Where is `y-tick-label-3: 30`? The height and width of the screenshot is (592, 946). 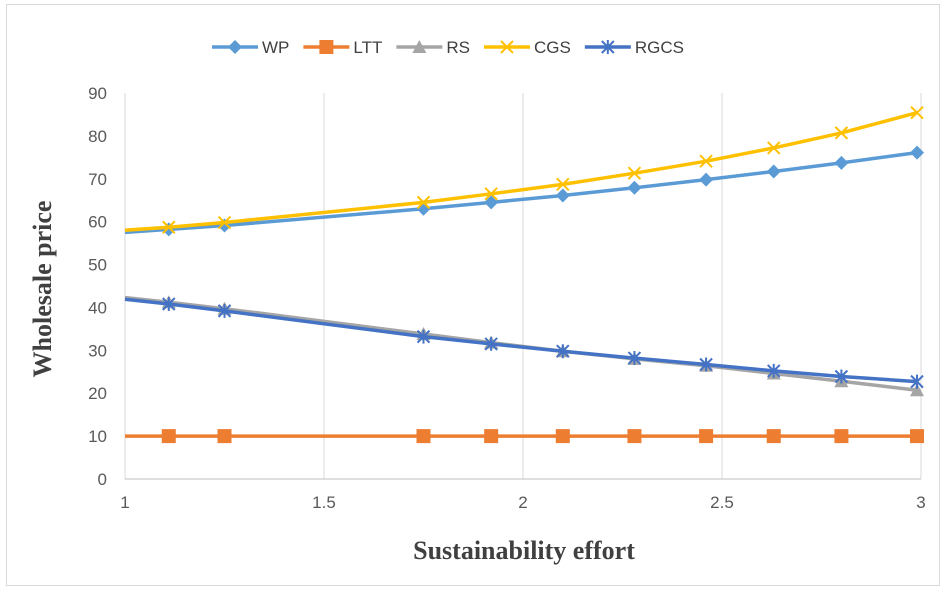
y-tick-label-3: 30 is located at coordinates (97, 350).